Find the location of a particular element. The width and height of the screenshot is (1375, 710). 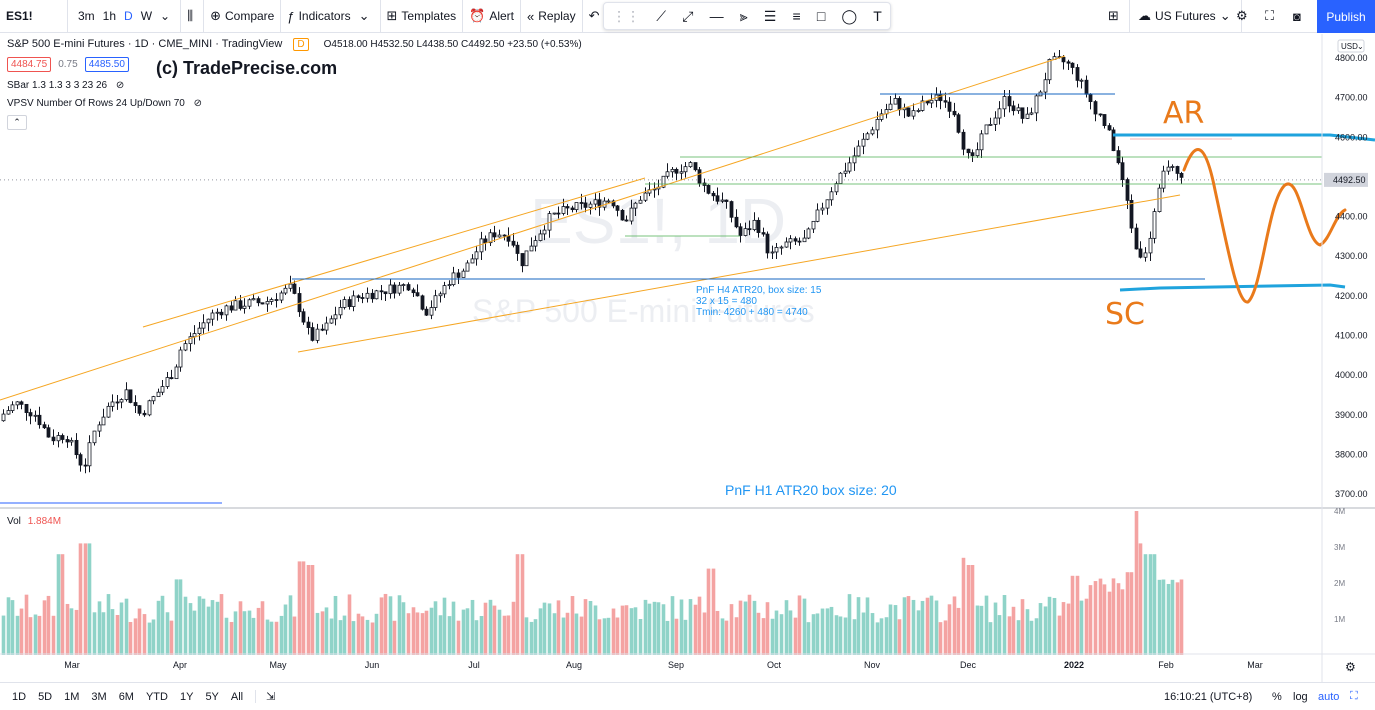

range-all: All is located at coordinates (237, 696).